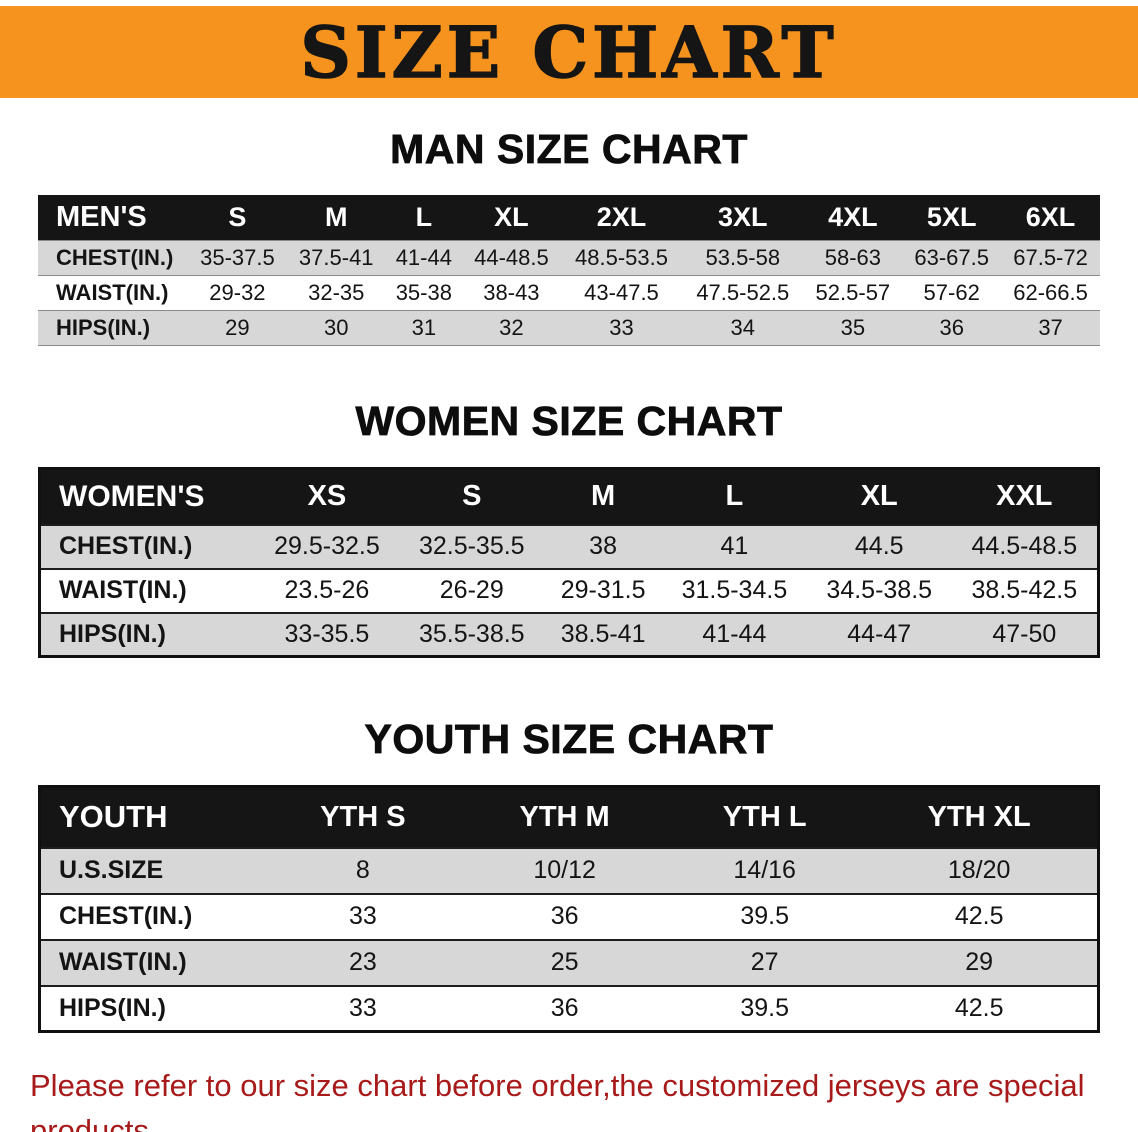  I want to click on measurement-value-cell: 35.5-38.5, so click(472, 634).